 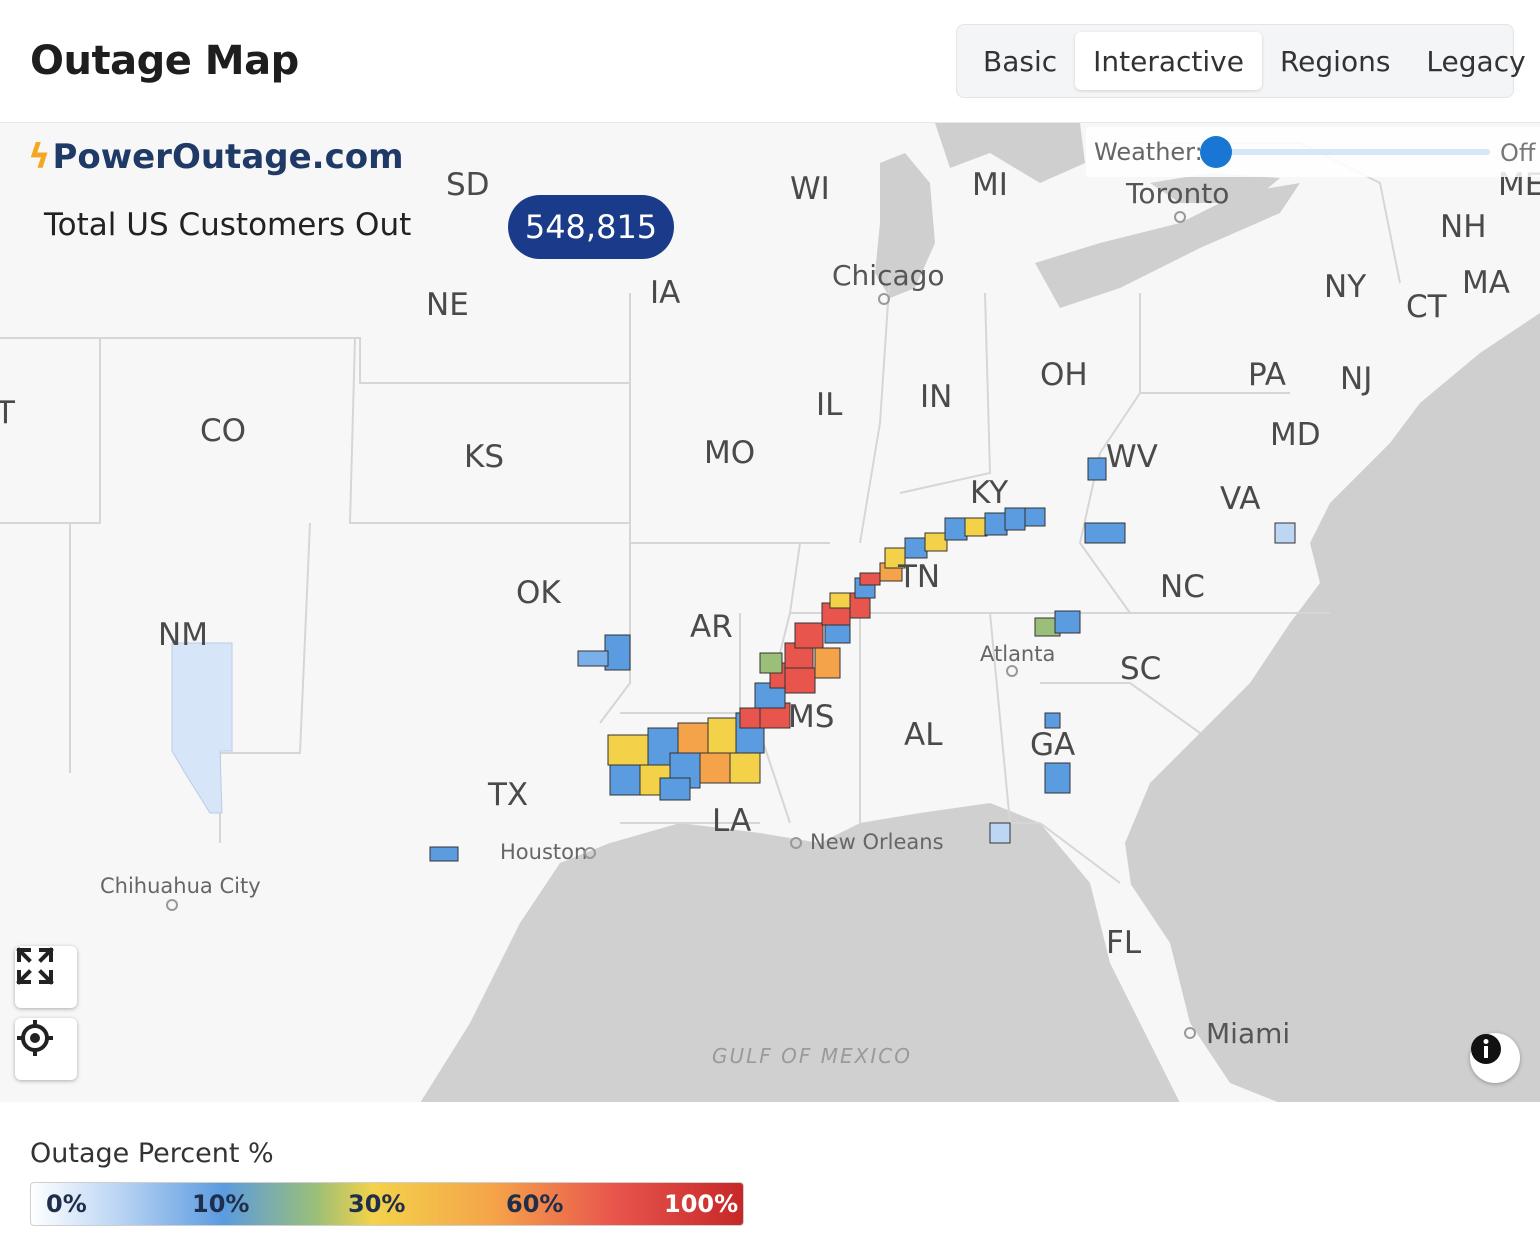 I want to click on legend-tick: 100%, so click(x=701, y=1204).